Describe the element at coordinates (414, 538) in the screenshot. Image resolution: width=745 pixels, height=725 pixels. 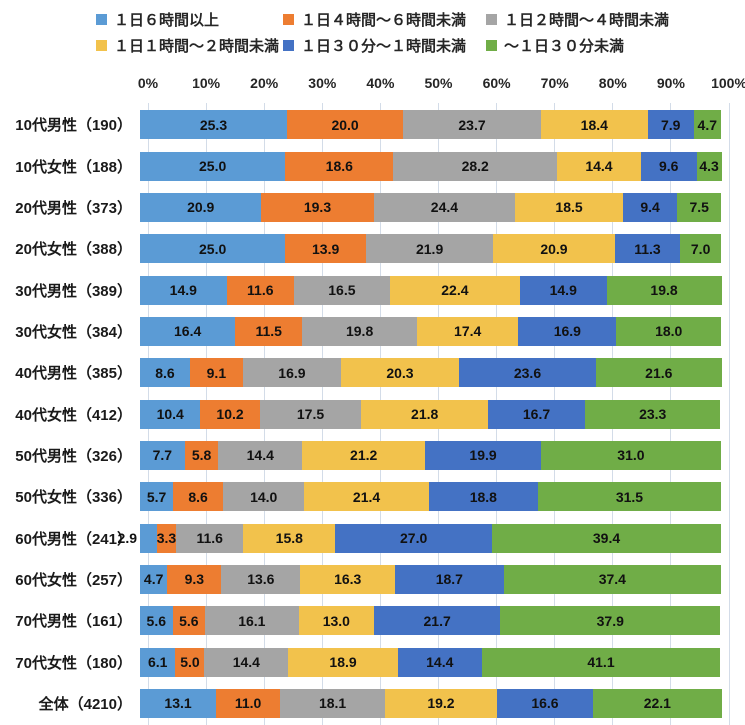
I see `bar-segment: 27.0` at that location.